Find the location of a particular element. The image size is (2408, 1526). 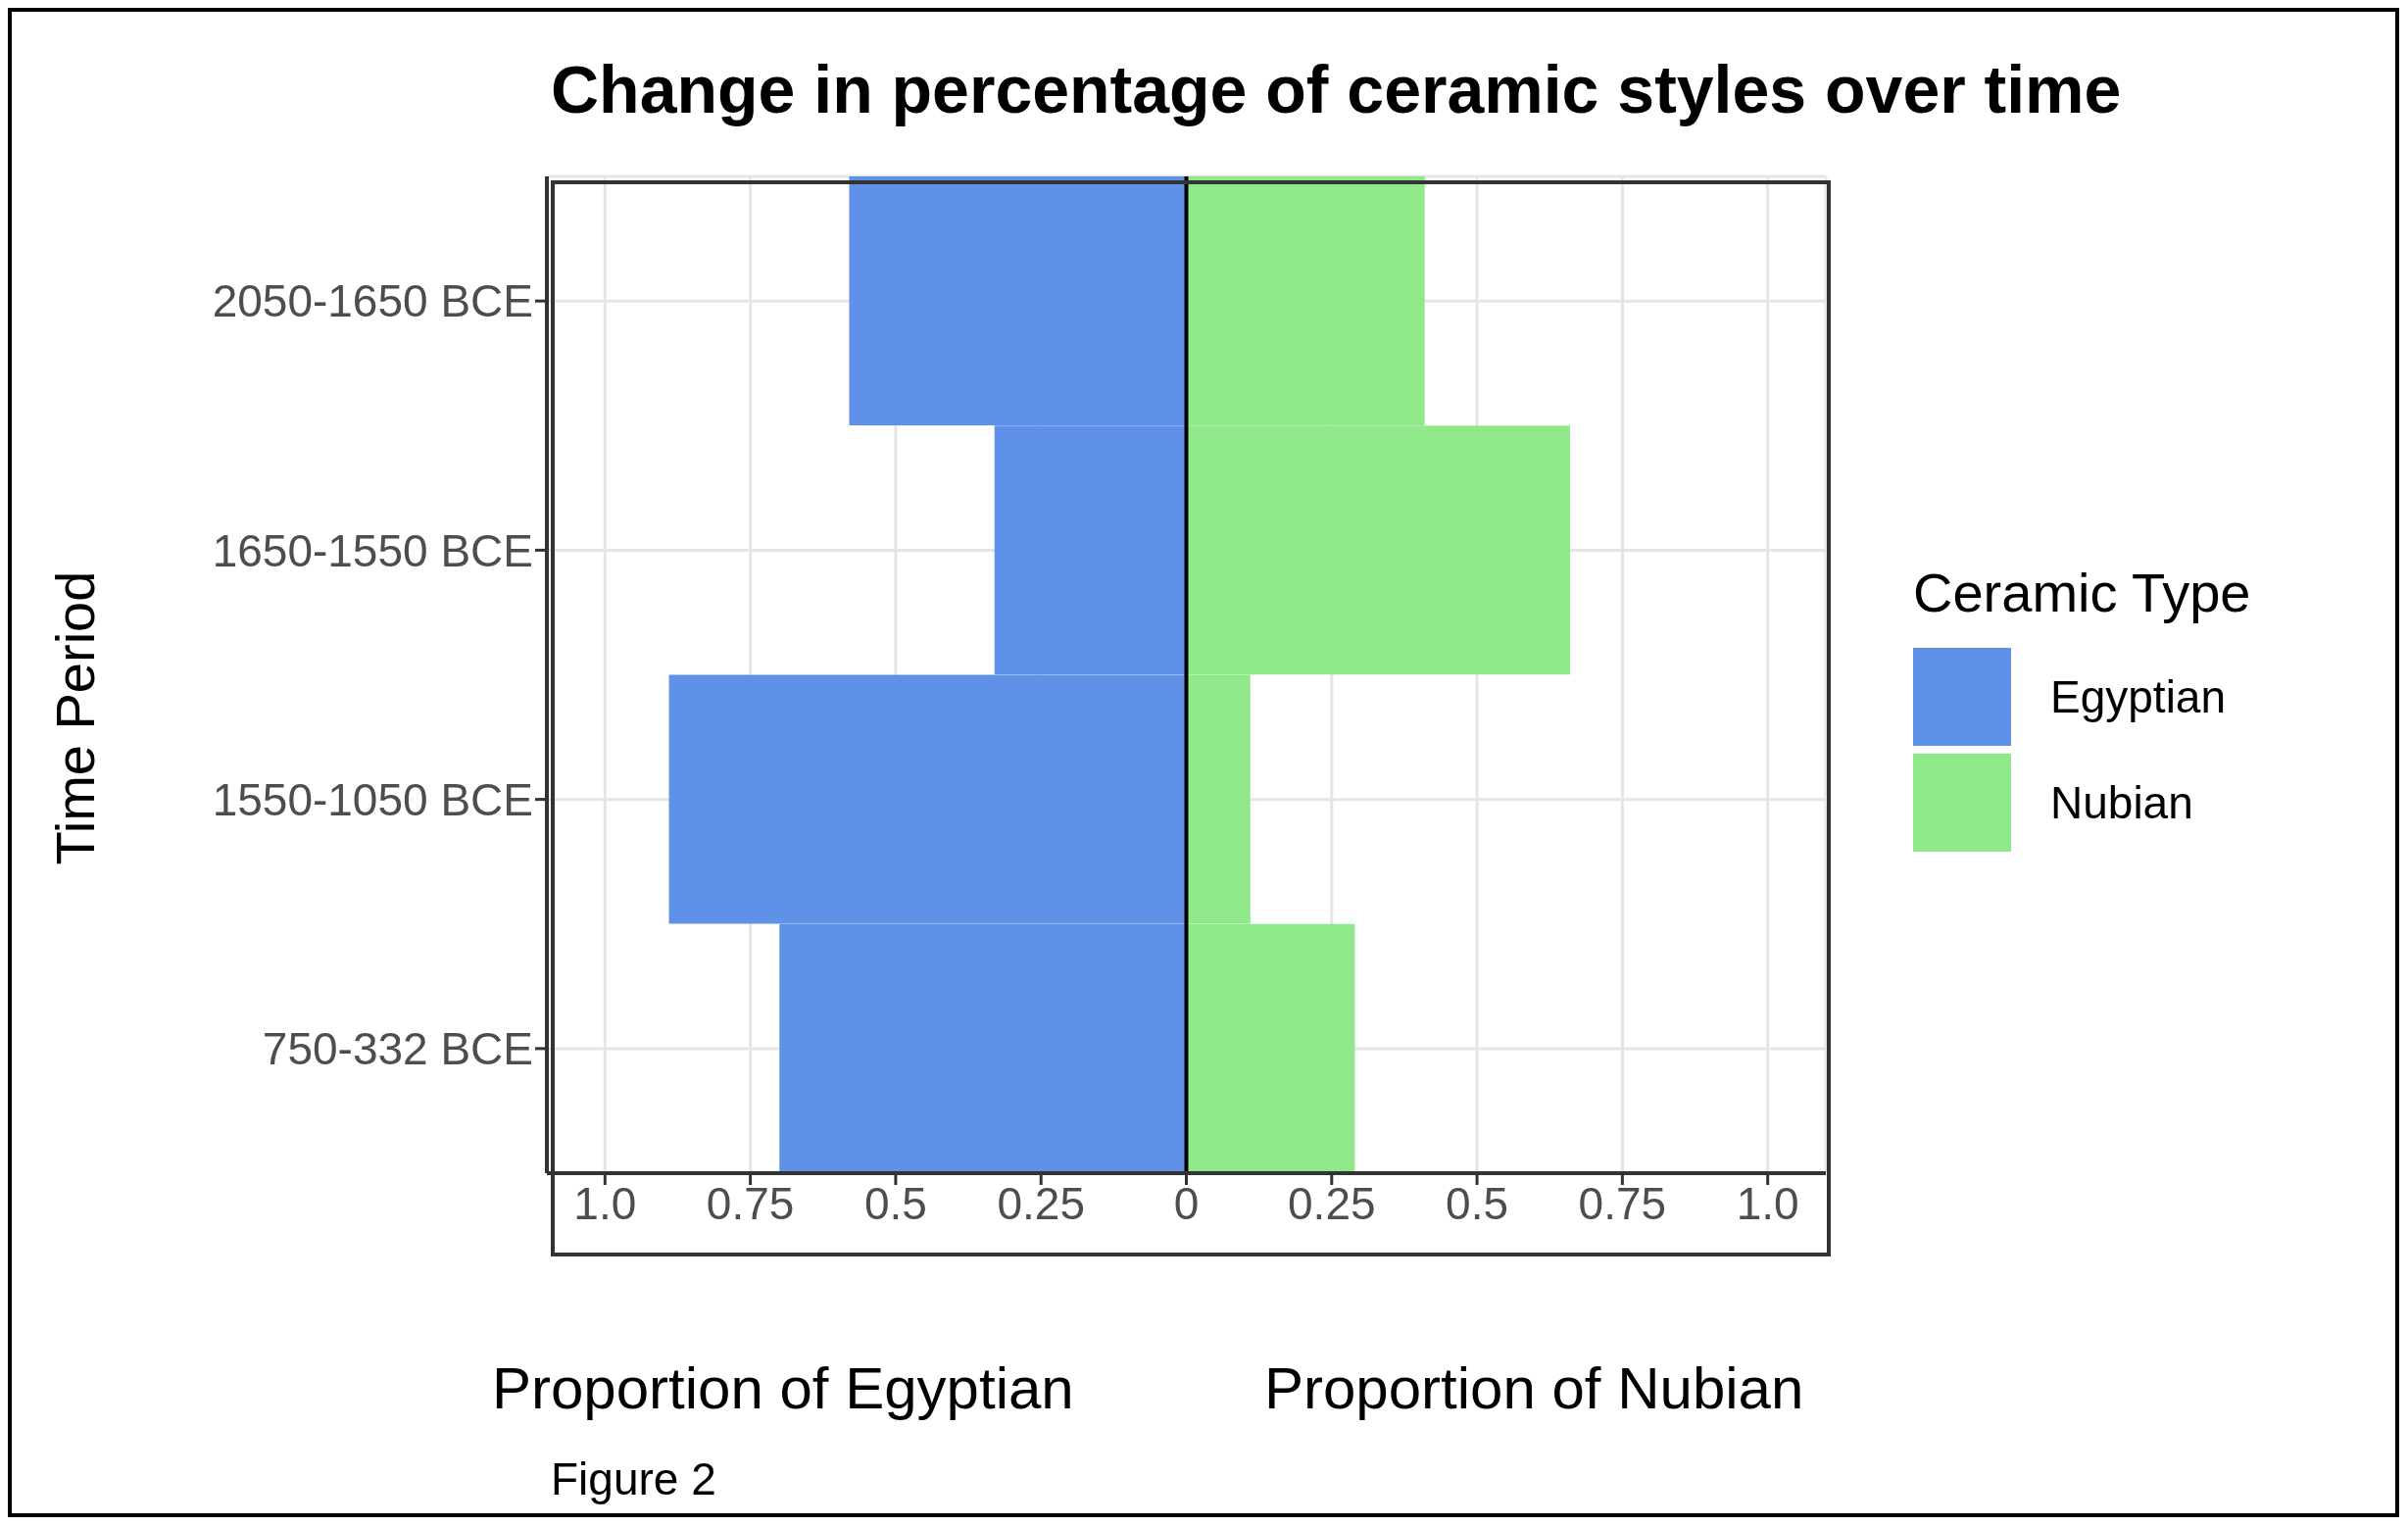

caption: Figure 2 is located at coordinates (633, 1478).